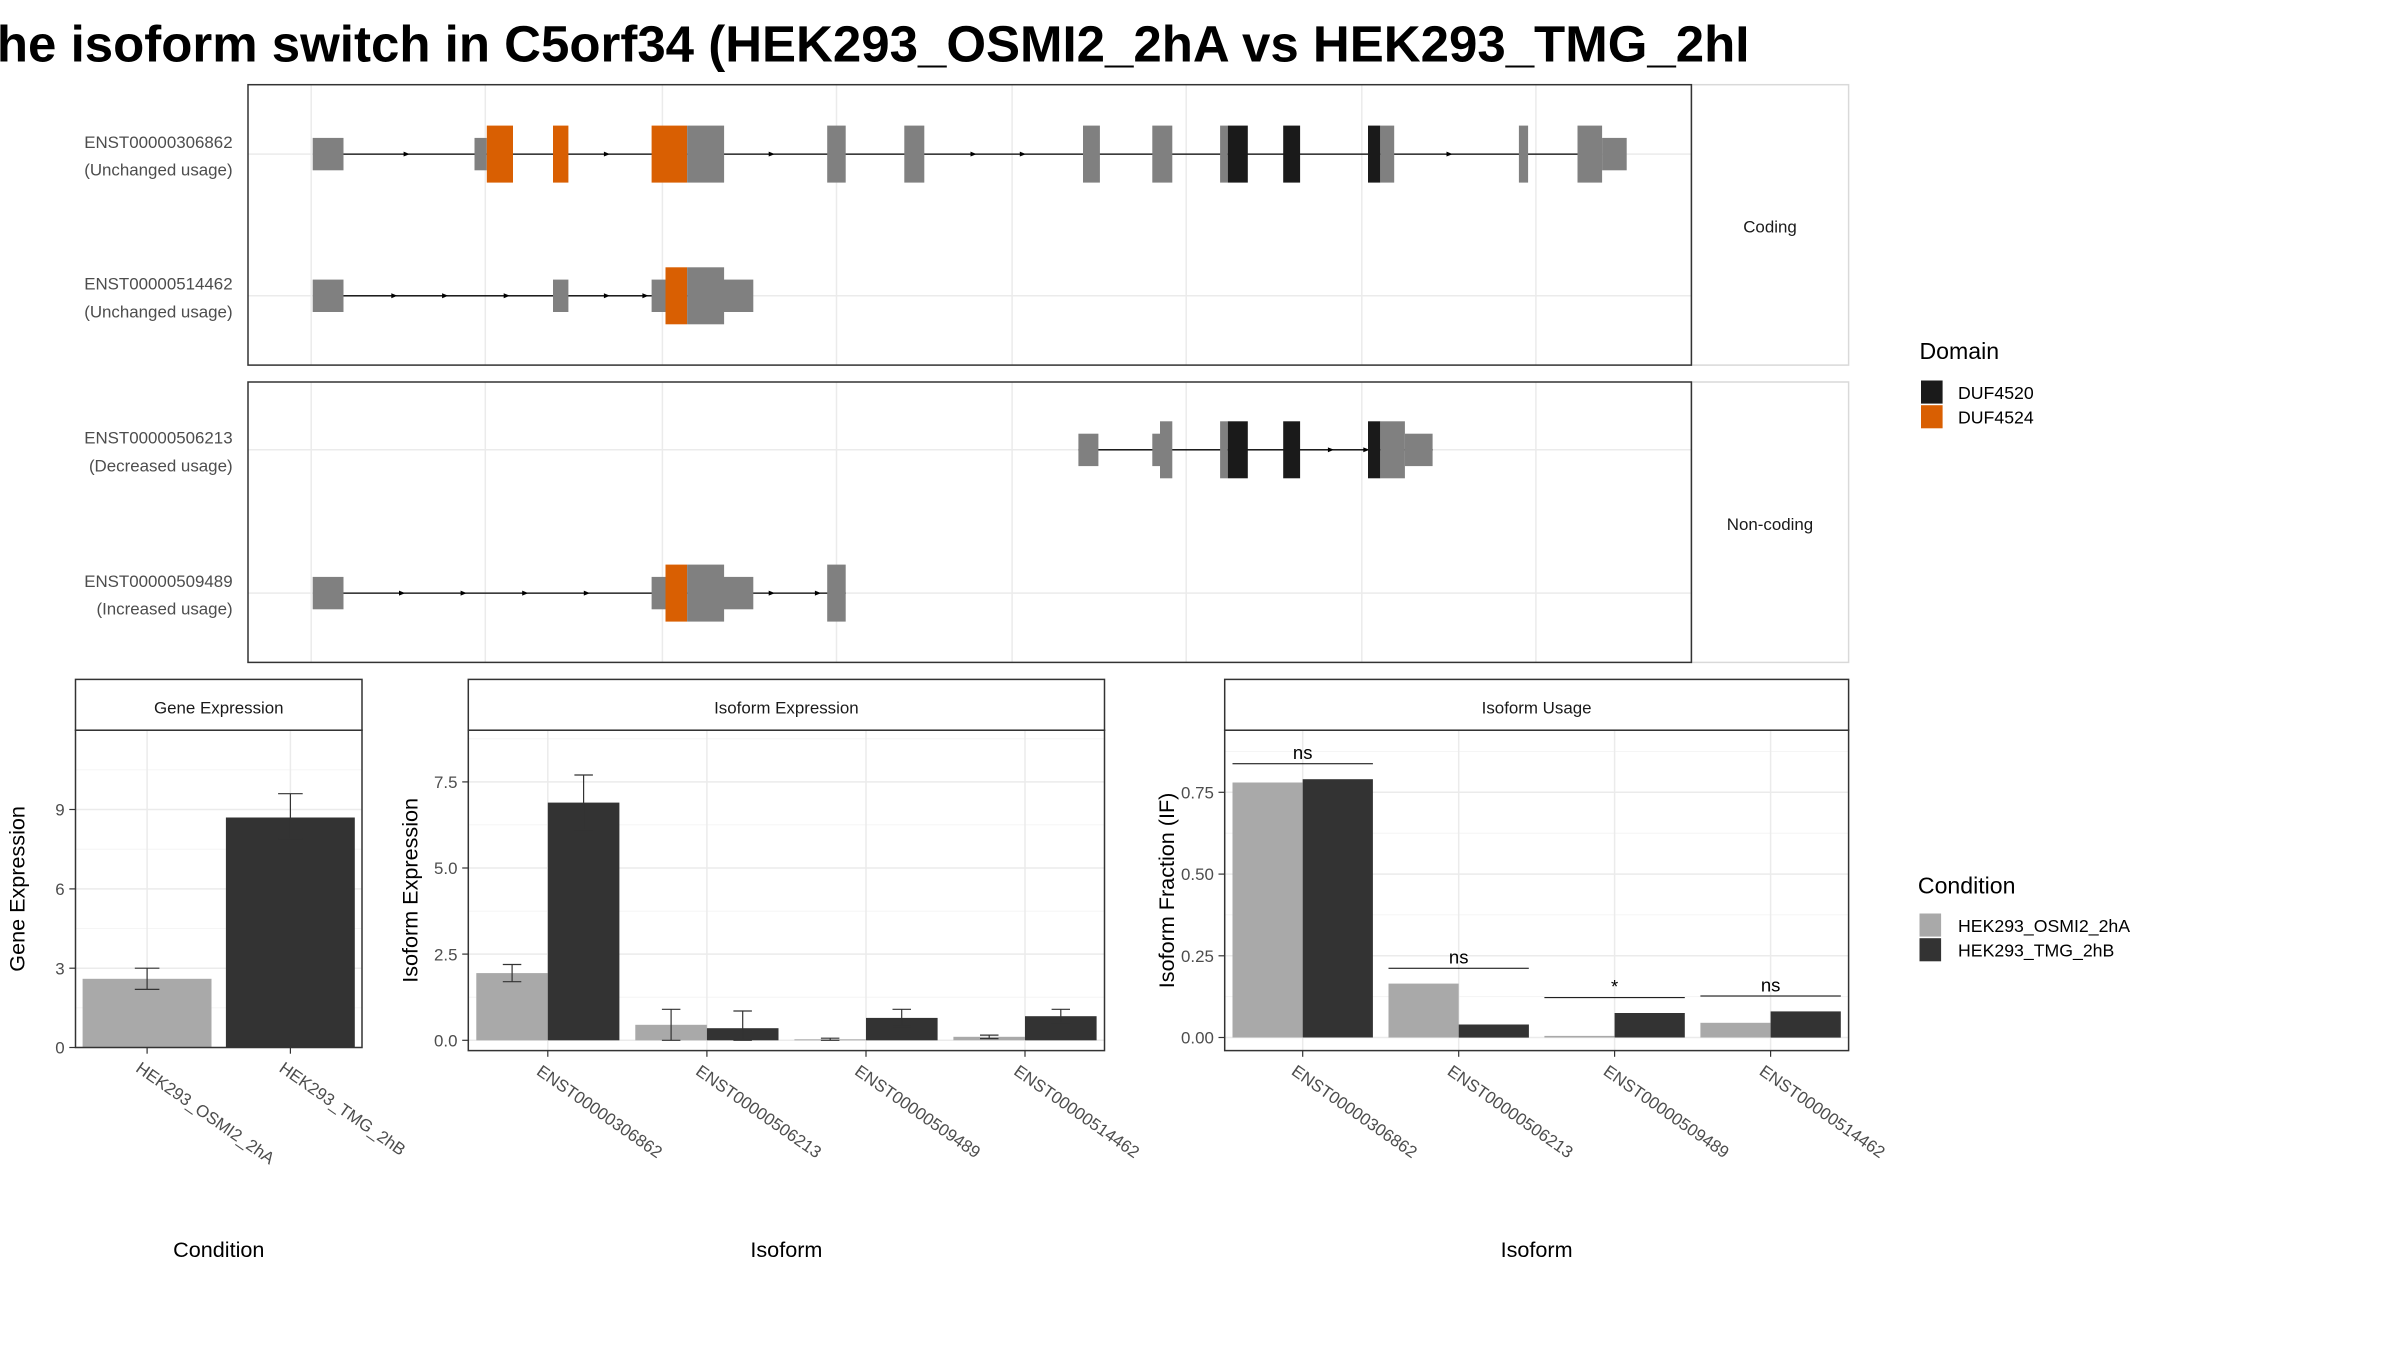 The image size is (2400, 1350). Describe the element at coordinates (1197, 793) in the screenshot. I see `y-tick-label: 0.75` at that location.